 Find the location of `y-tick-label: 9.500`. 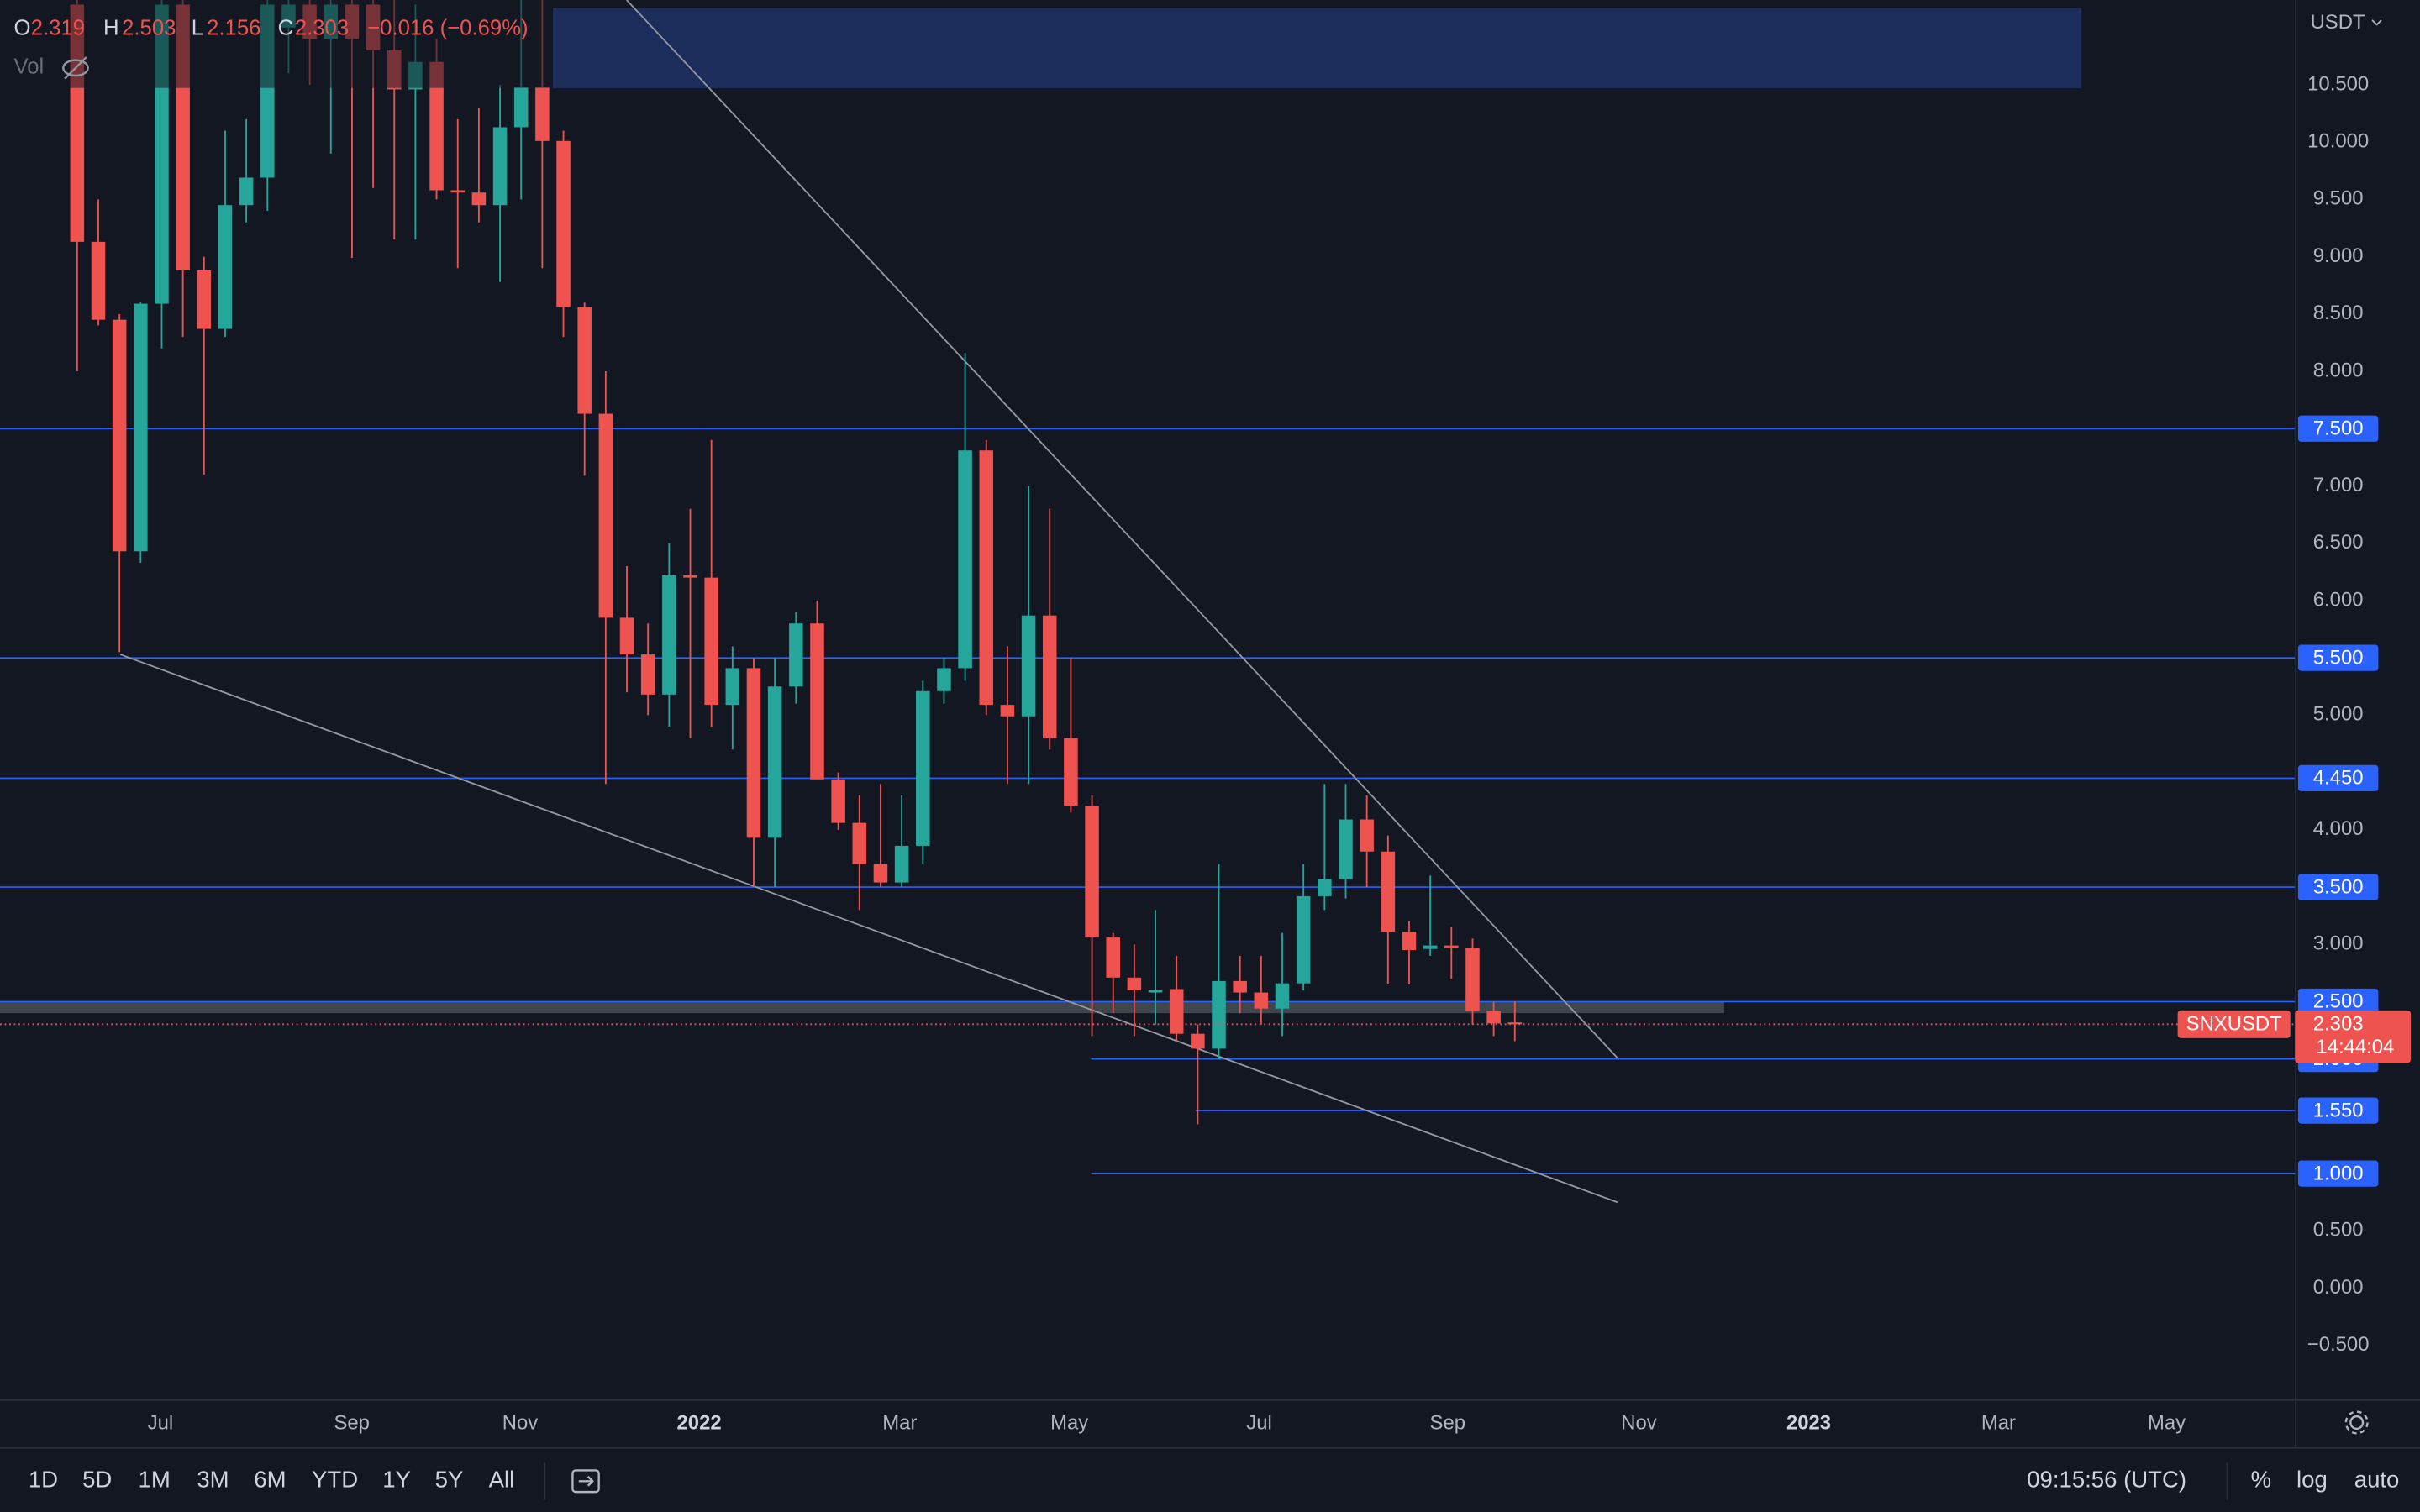

y-tick-label: 9.500 is located at coordinates (2338, 198).